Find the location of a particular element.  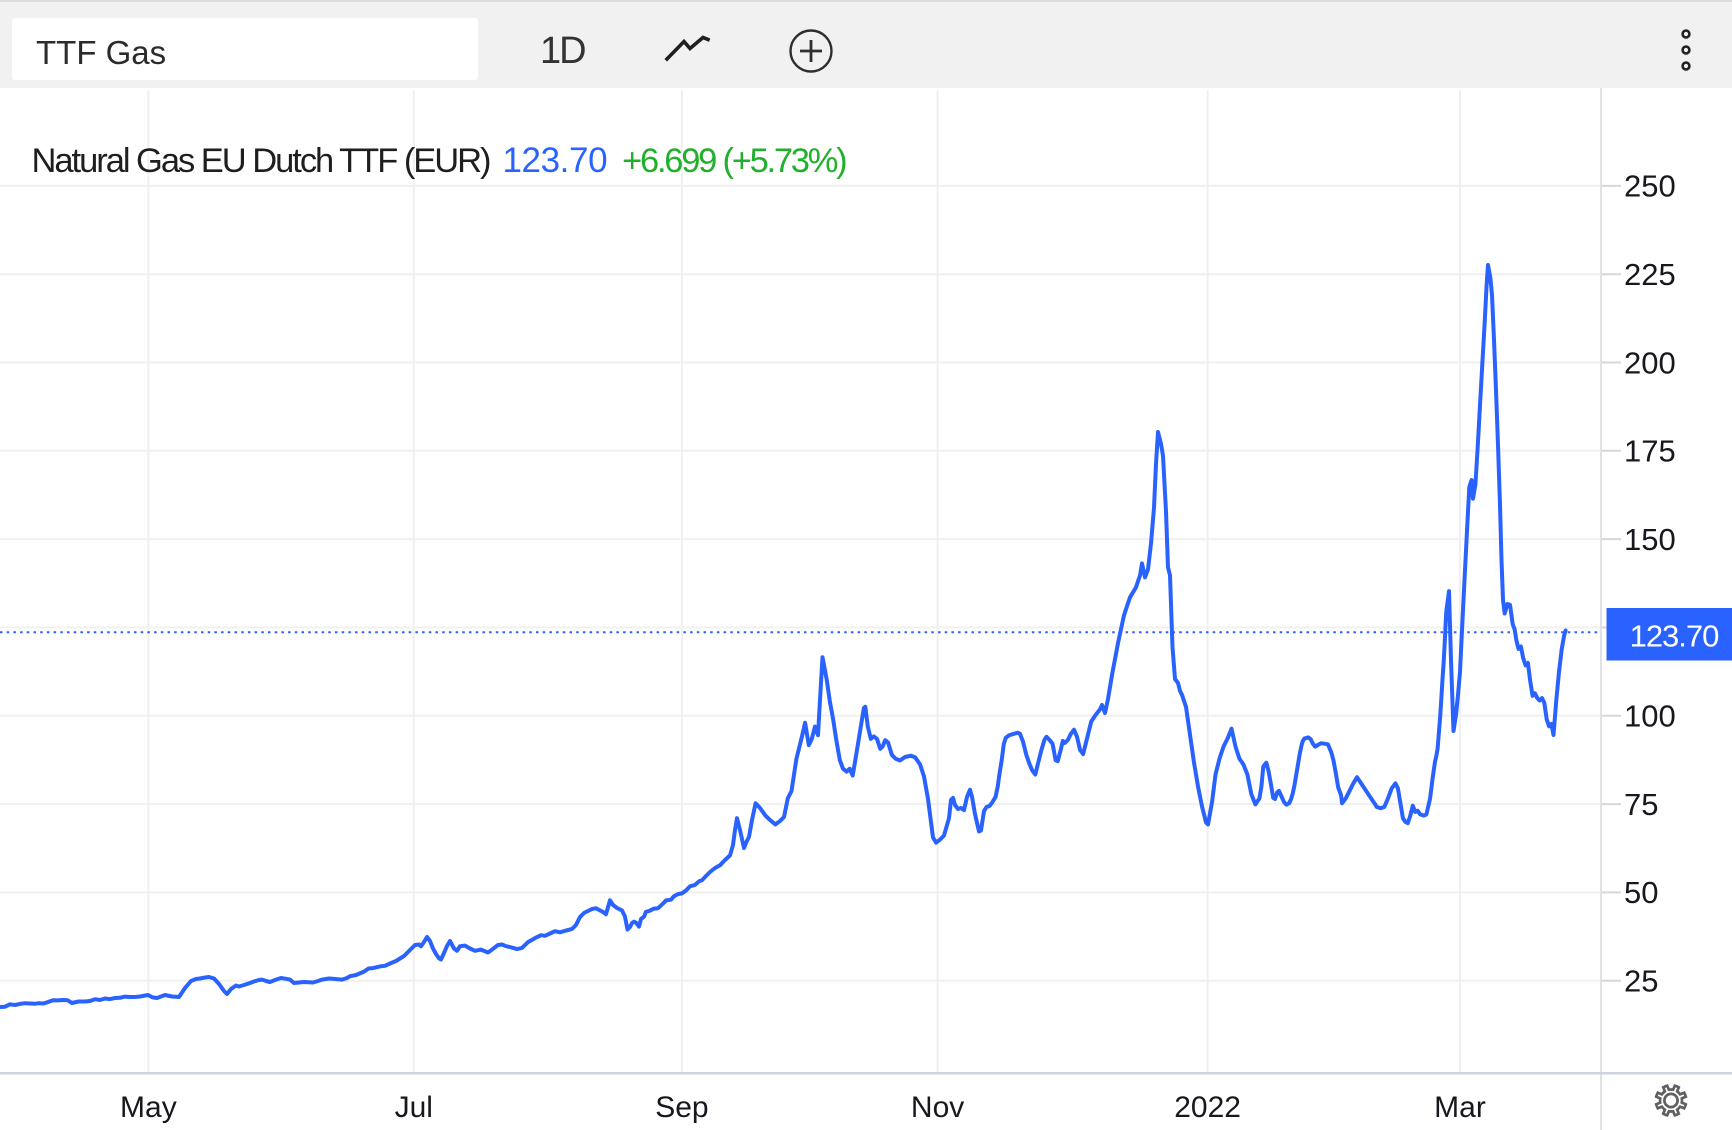

svg-text: 250 is located at coordinates (1650, 186).